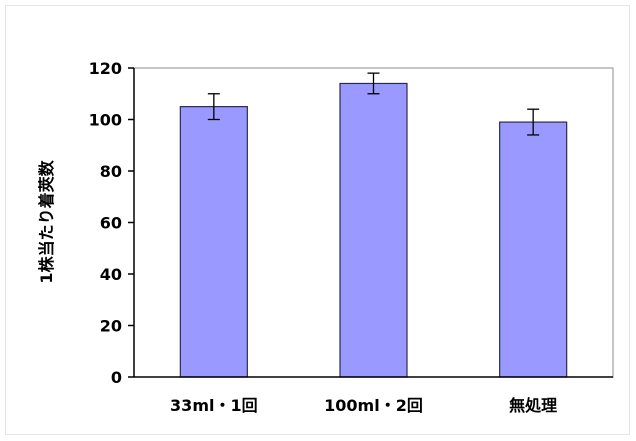 This screenshot has height=441, width=636. What do you see at coordinates (111, 274) in the screenshot?
I see `y-tick-label: 40` at bounding box center [111, 274].